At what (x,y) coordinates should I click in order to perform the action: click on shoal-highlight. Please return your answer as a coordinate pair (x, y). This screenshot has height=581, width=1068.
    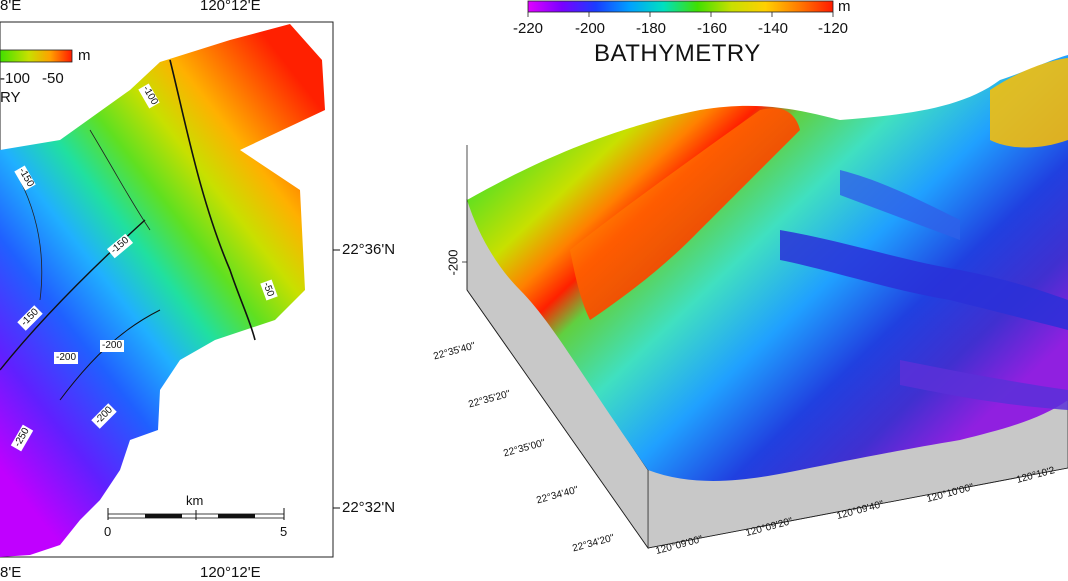
    Looking at the image, I should click on (1029, 103).